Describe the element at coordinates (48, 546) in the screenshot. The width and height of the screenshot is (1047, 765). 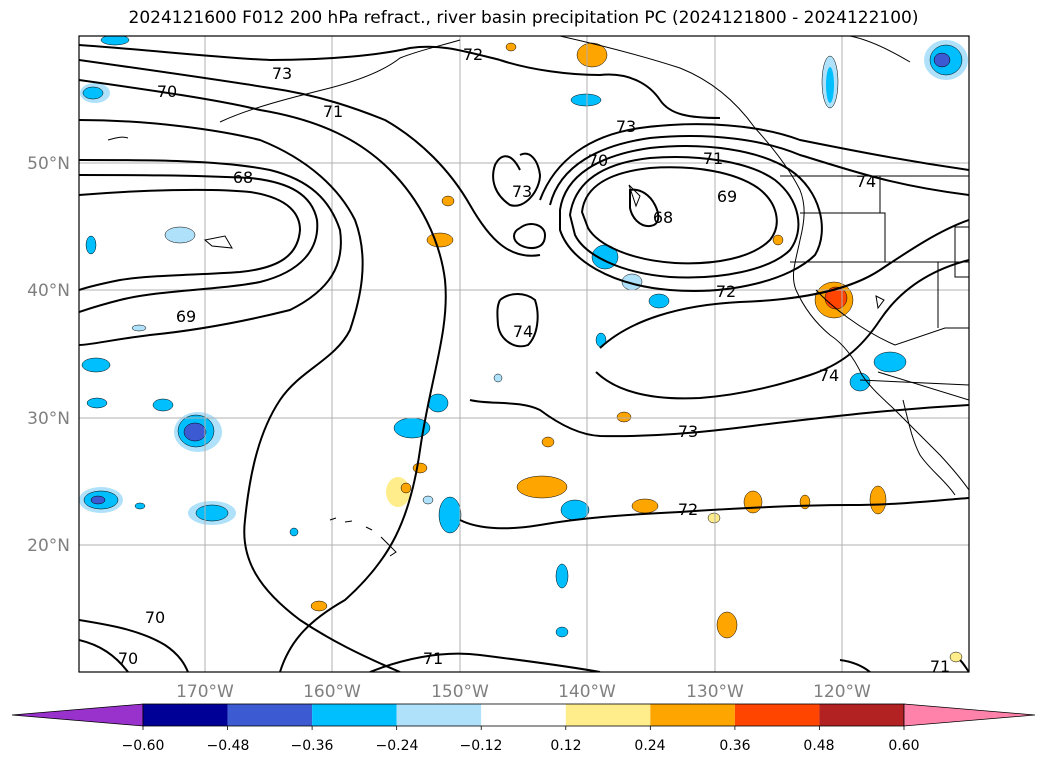
I see `lat-tick-label: 20°N` at that location.